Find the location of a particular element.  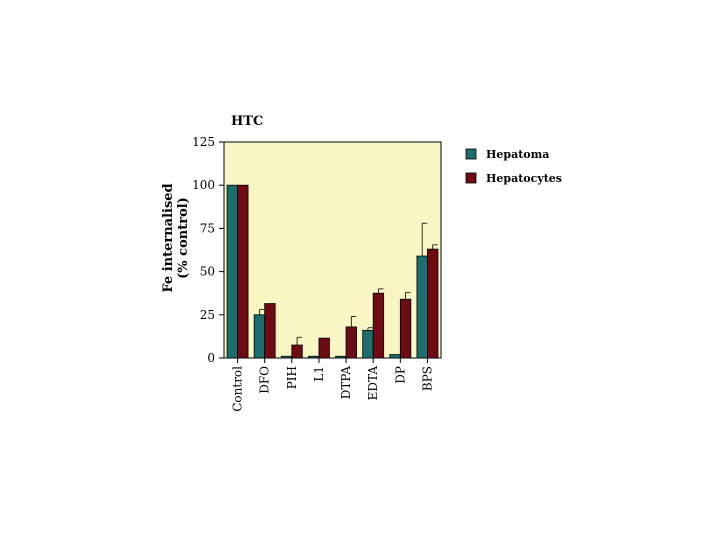

x-tick-label: EDTA is located at coordinates (373, 383).